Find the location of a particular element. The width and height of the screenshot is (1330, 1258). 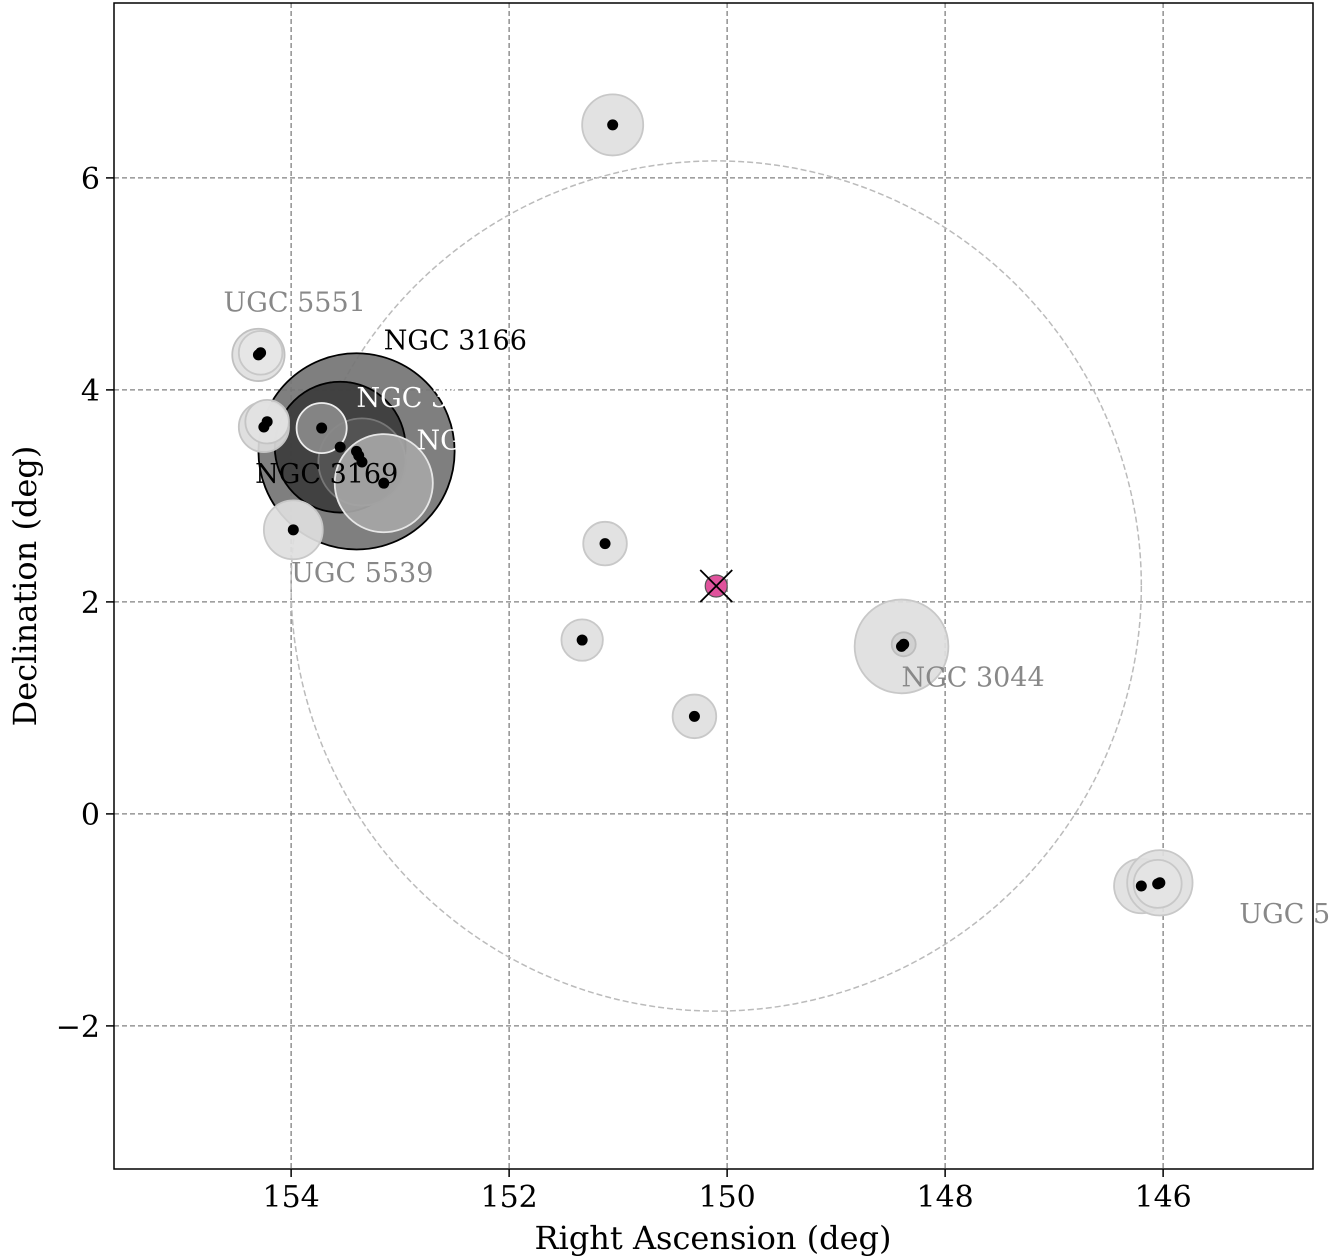

galaxy-label: UGC 5551 is located at coordinates (295, 302).